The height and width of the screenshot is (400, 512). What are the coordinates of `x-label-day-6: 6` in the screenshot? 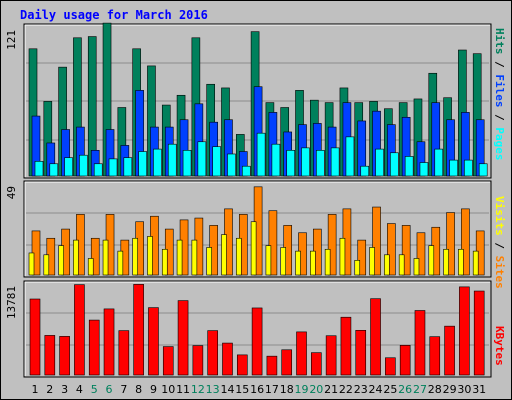 It's located at (109, 389).